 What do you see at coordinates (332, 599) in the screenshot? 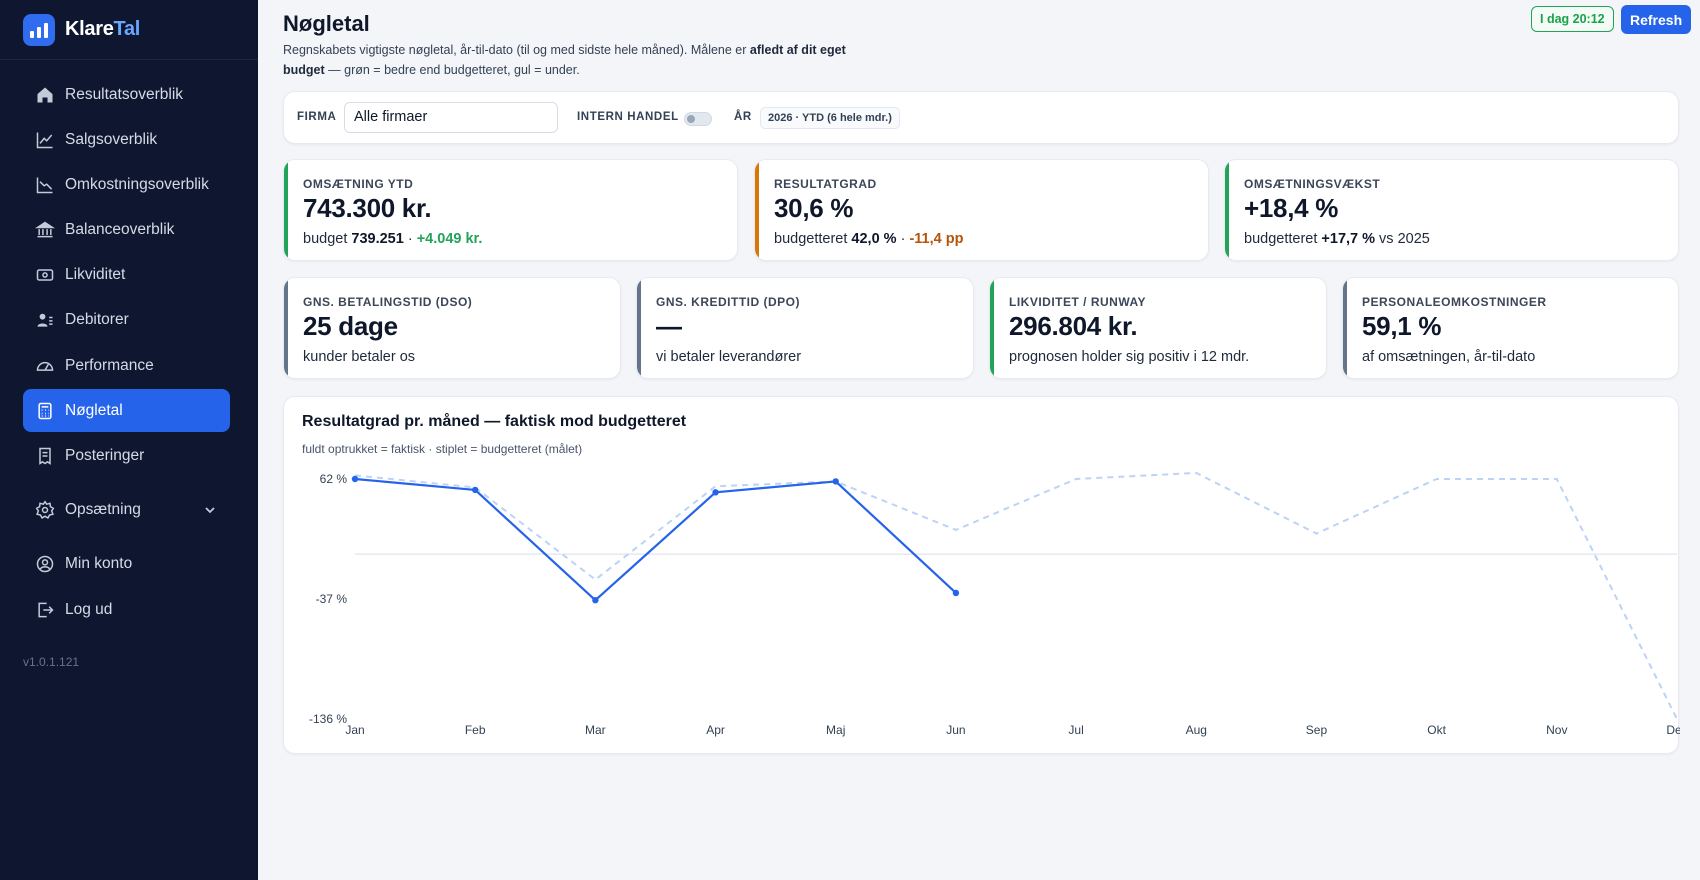
I see `y-tick-label: -37 %` at bounding box center [332, 599].